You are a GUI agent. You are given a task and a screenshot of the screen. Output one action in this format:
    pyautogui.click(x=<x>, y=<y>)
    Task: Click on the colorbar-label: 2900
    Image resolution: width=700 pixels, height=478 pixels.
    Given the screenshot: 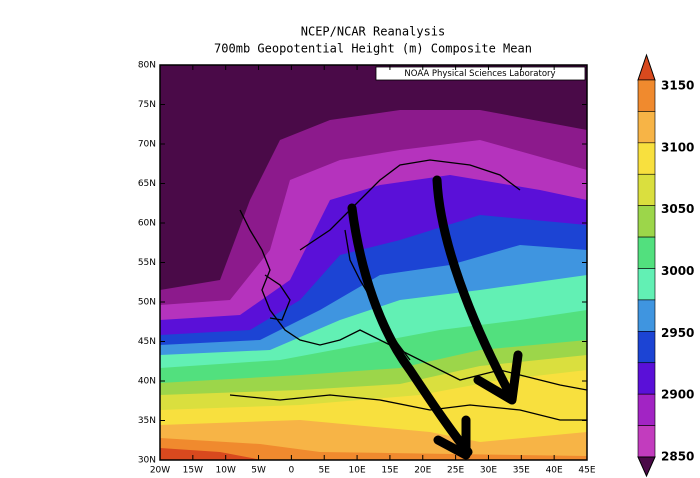 What is the action you would take?
    pyautogui.click(x=677, y=395)
    